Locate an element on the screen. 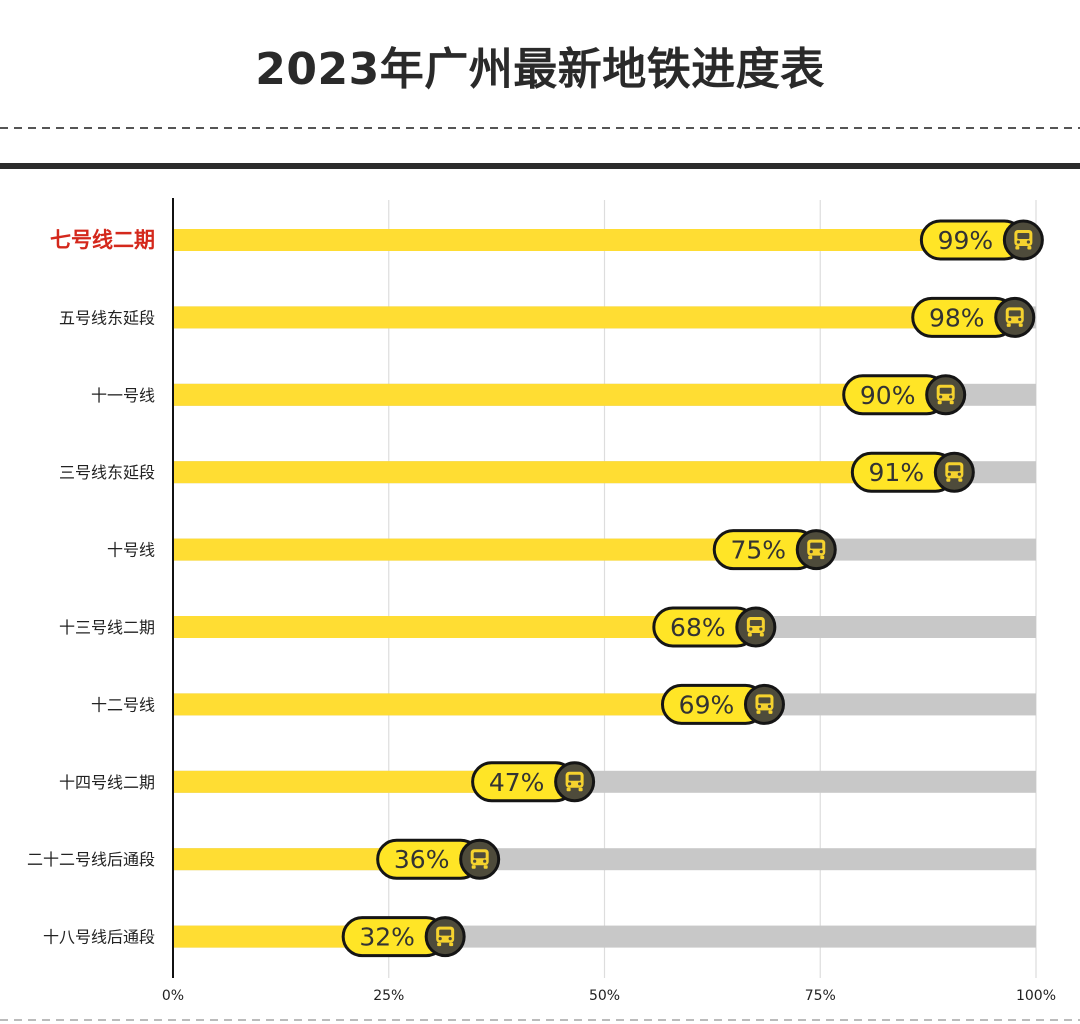  progress-badge: 69% is located at coordinates (722, 704).